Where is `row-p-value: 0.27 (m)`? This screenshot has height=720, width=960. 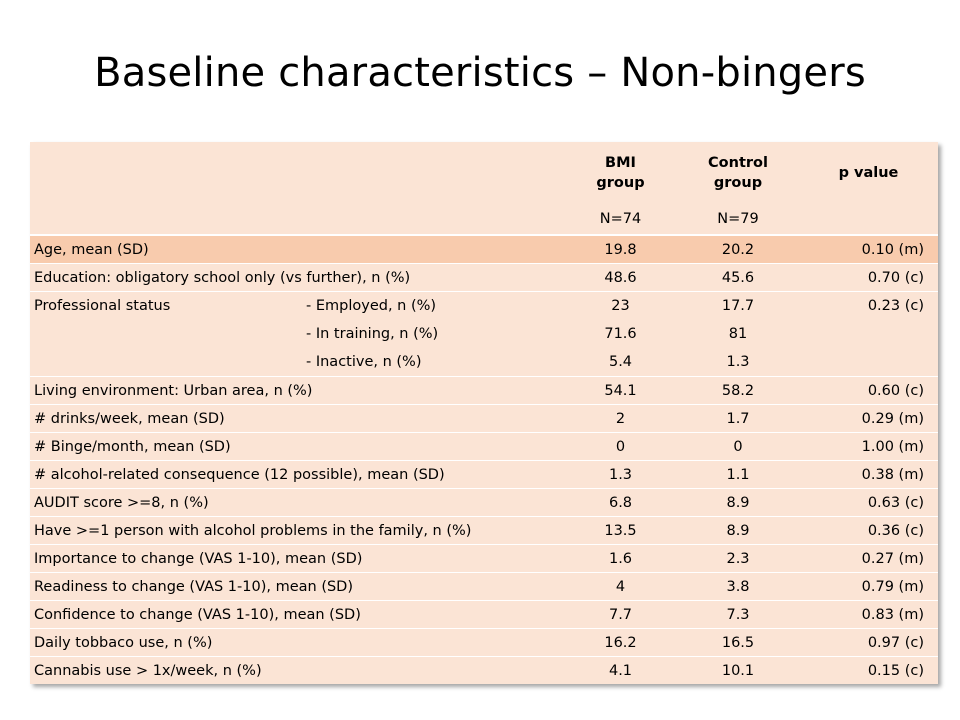 row-p-value: 0.27 (m) is located at coordinates (868, 558).